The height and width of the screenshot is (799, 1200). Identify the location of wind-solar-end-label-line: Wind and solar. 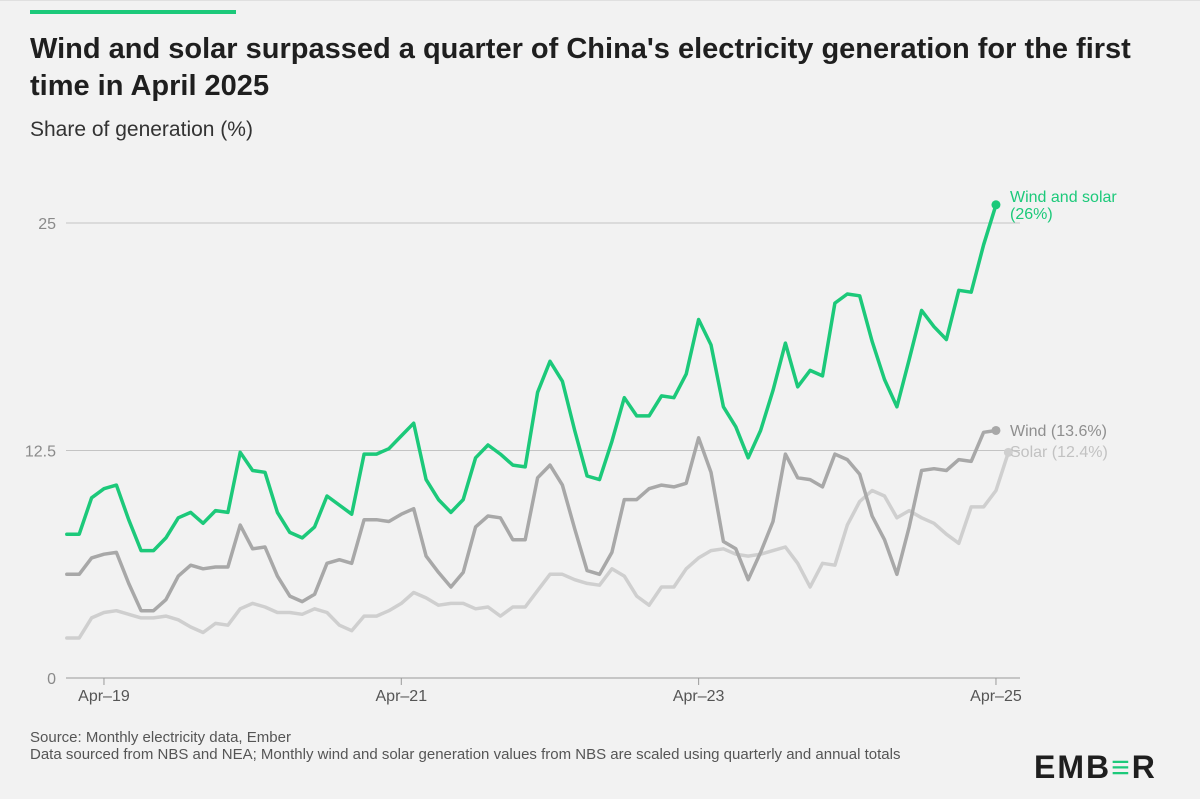
(1063, 197).